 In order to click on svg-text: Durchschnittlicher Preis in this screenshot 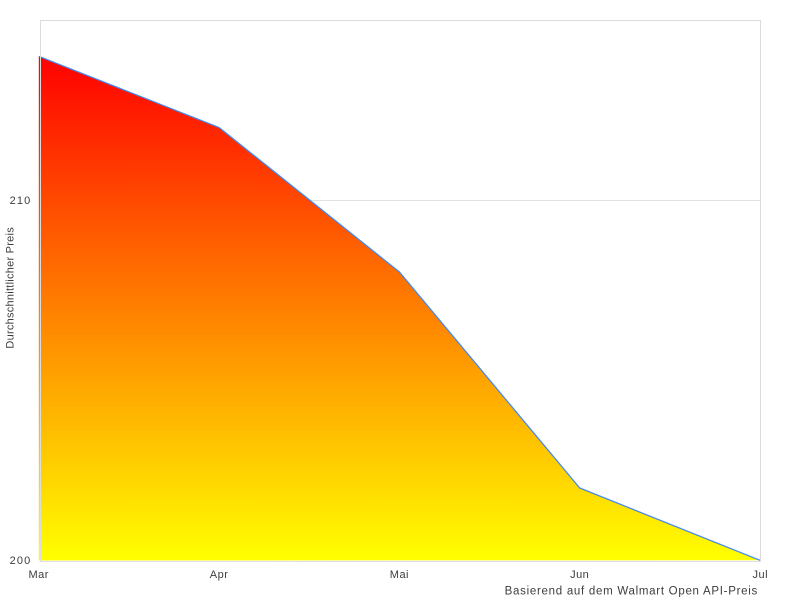, I will do `click(11, 288)`.